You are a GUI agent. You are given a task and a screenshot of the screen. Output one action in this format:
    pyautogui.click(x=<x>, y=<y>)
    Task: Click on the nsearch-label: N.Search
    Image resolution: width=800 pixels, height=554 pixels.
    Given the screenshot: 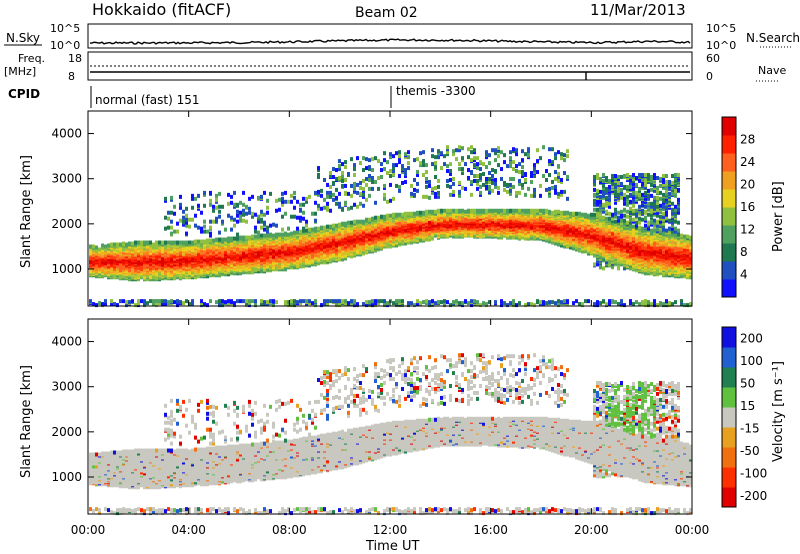 What is the action you would take?
    pyautogui.click(x=773, y=38)
    